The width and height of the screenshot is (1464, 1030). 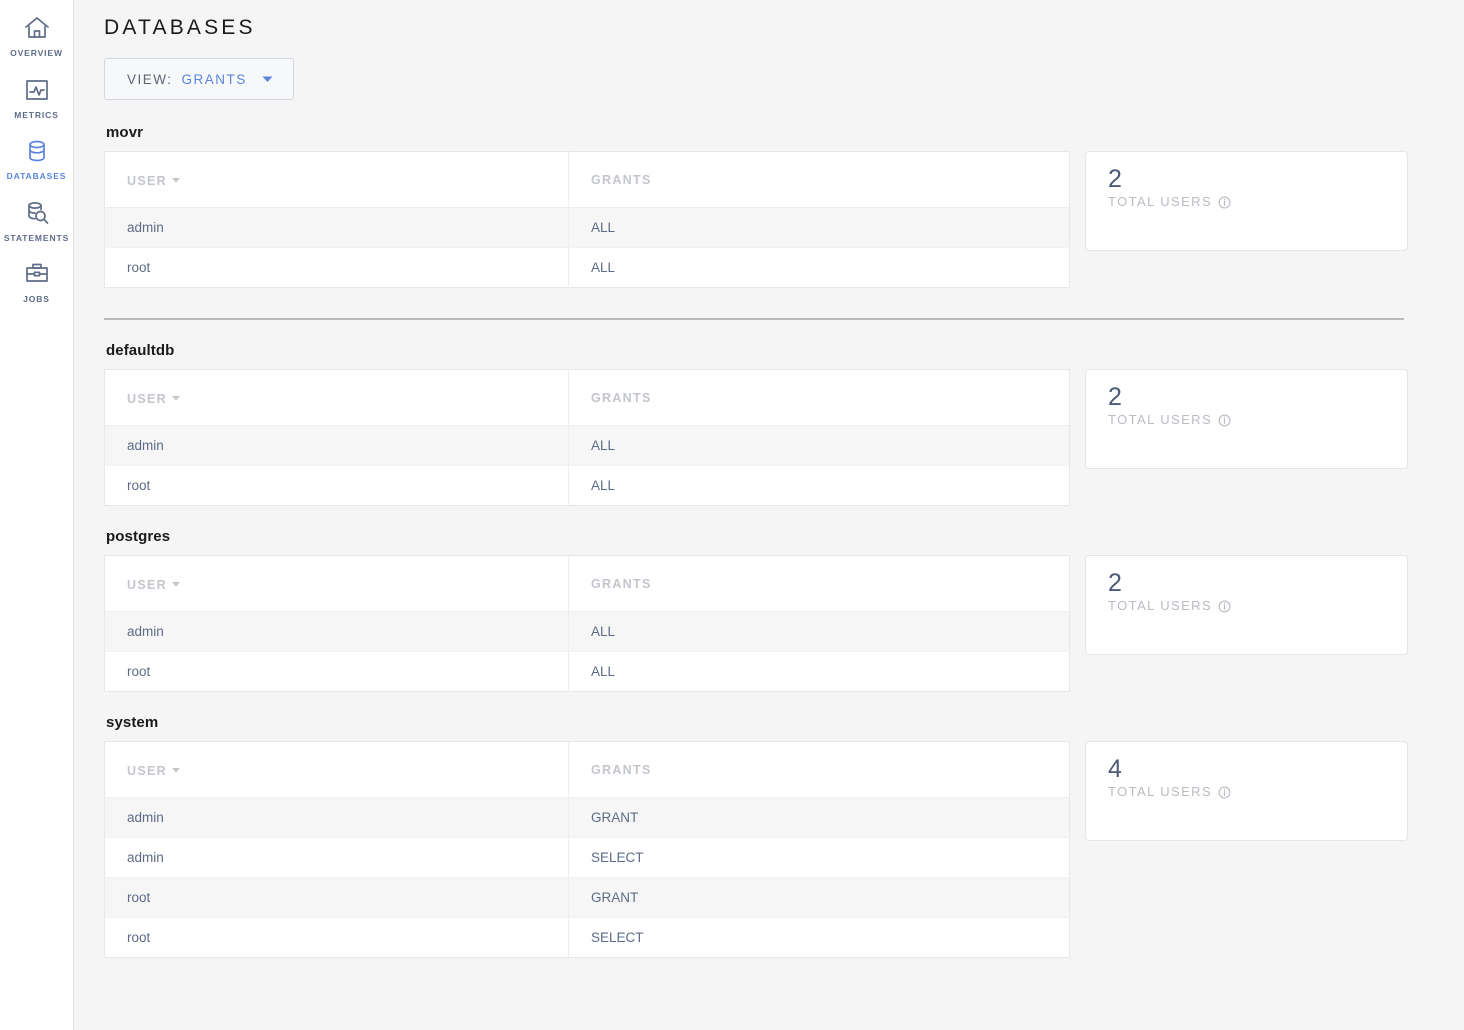 I want to click on database-name: movr, so click(x=125, y=132).